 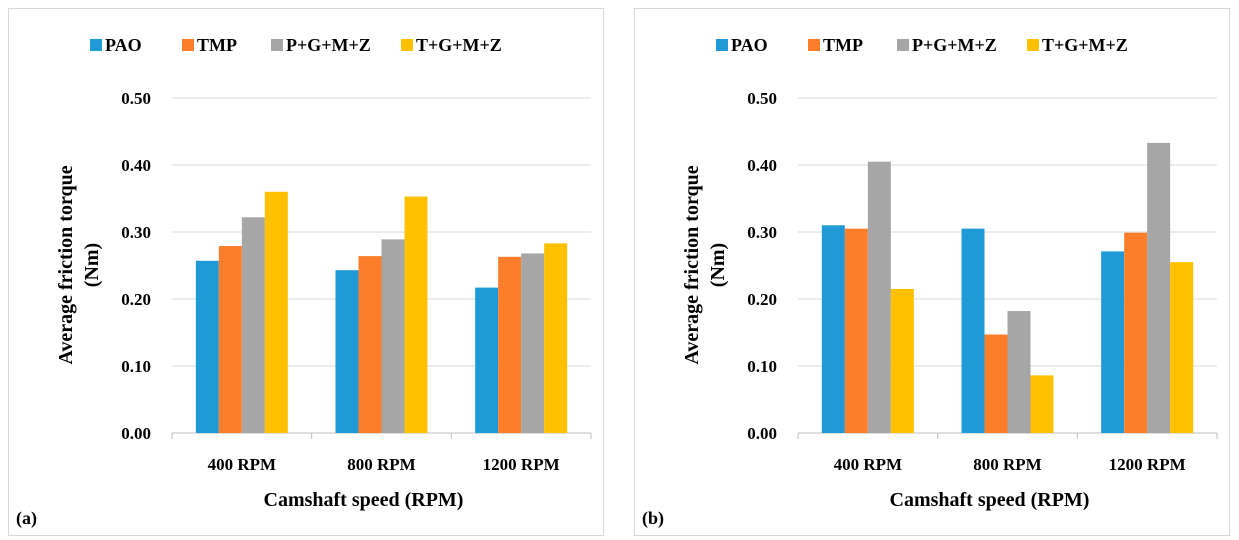 What do you see at coordinates (653, 518) in the screenshot?
I see `panel-label-b: (b)` at bounding box center [653, 518].